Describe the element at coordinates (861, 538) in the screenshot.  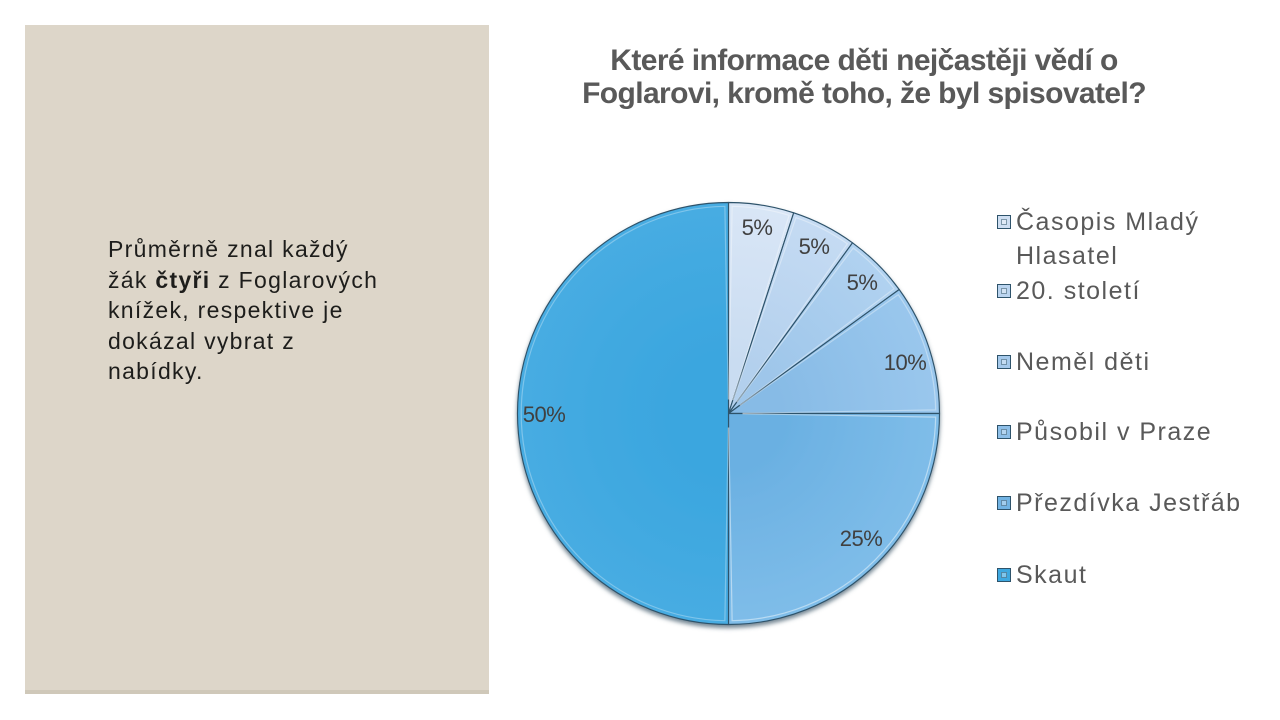
I see `svg-text: 25%` at that location.